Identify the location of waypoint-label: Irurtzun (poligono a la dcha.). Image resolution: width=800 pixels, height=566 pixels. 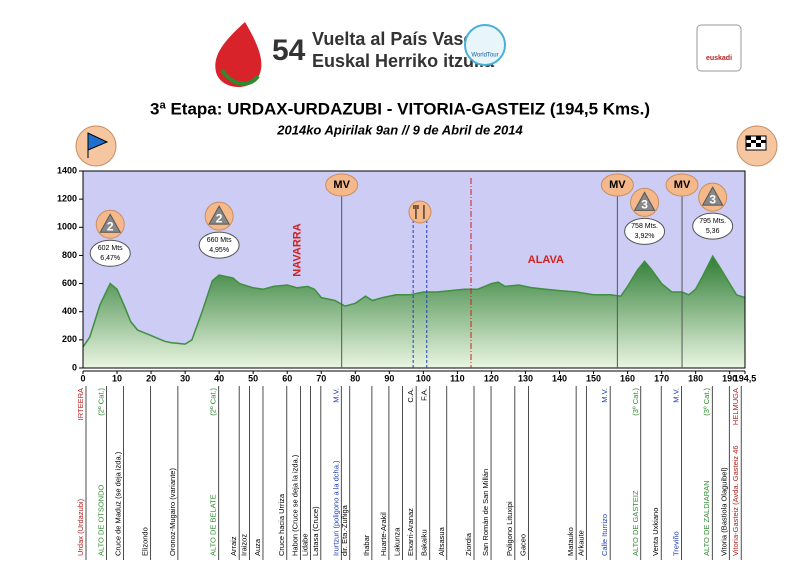
(335, 508).